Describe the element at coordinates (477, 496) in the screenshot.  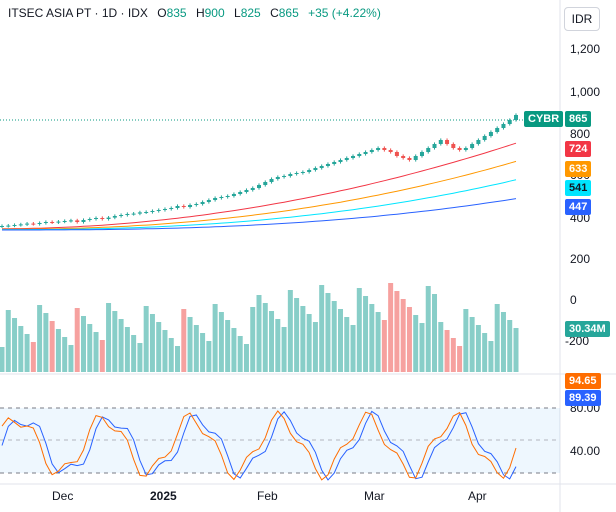
I see `x-tick-apr: Apr` at that location.